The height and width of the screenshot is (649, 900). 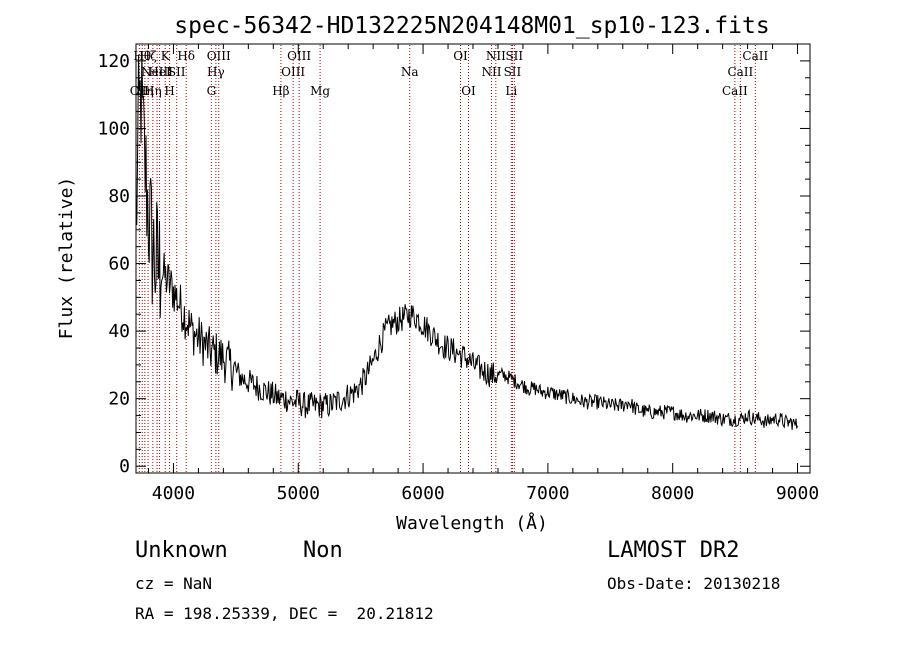 What do you see at coordinates (694, 583) in the screenshot?
I see `obs-date-label: Obs-Date: 20130218` at bounding box center [694, 583].